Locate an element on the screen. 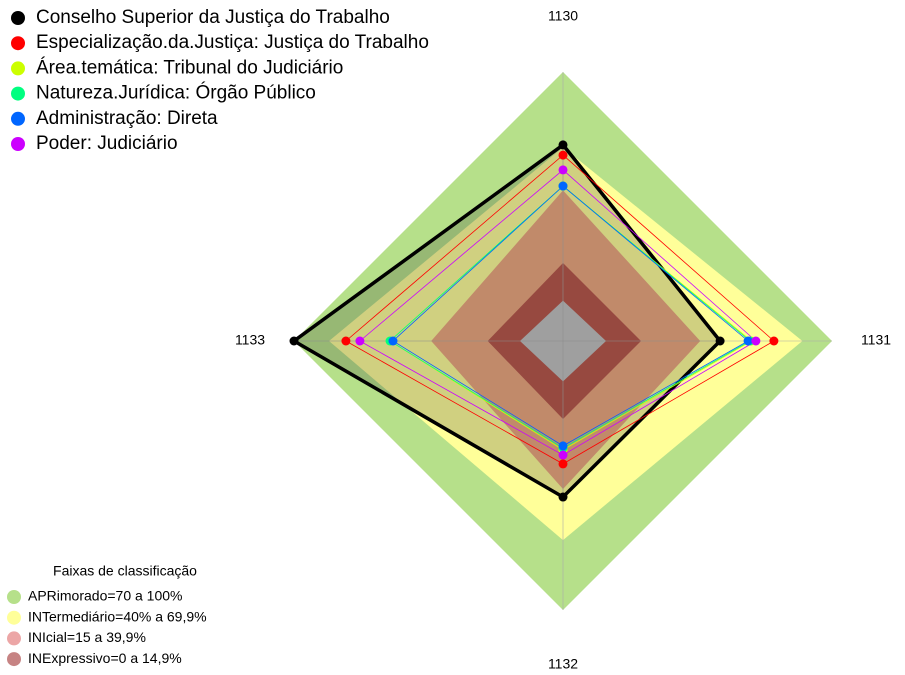 The height and width of the screenshot is (675, 905). band-legend-label: INIcial=15 a 39,9% is located at coordinates (87, 637).